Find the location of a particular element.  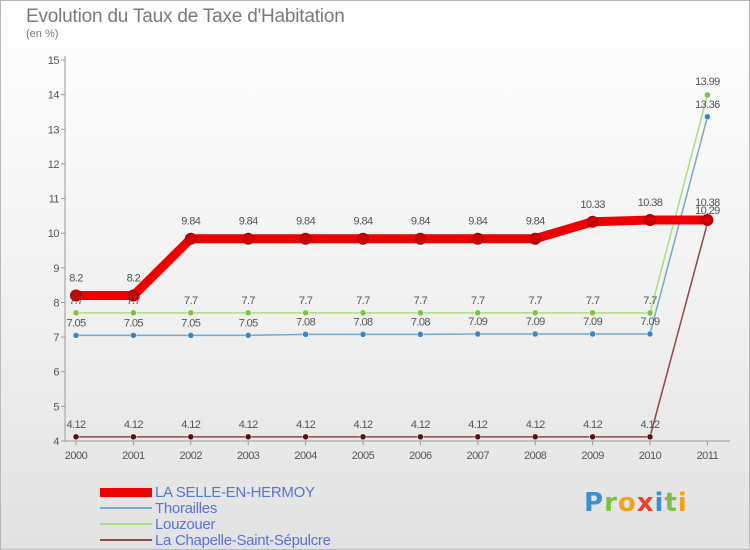

legend-label: Louzouer is located at coordinates (185, 524).